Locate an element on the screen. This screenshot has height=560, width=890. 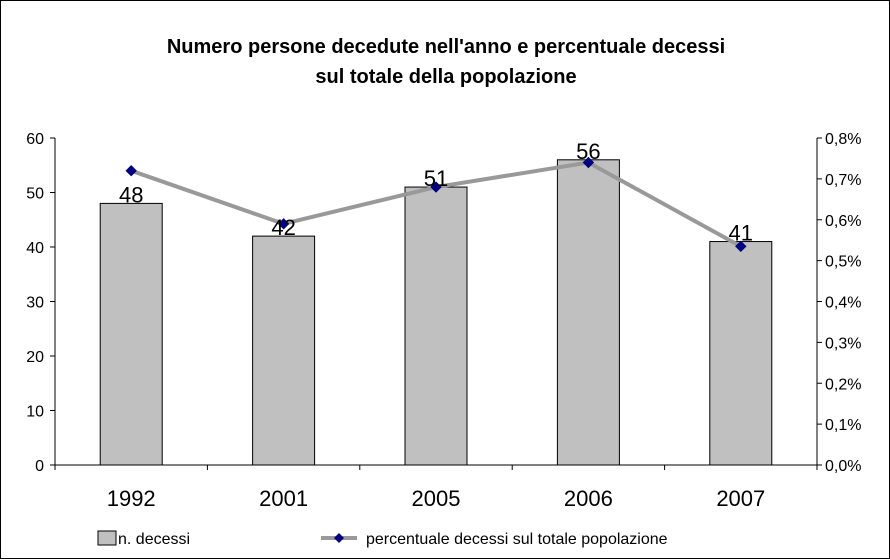
data-label-2001: 42 is located at coordinates (283, 227).